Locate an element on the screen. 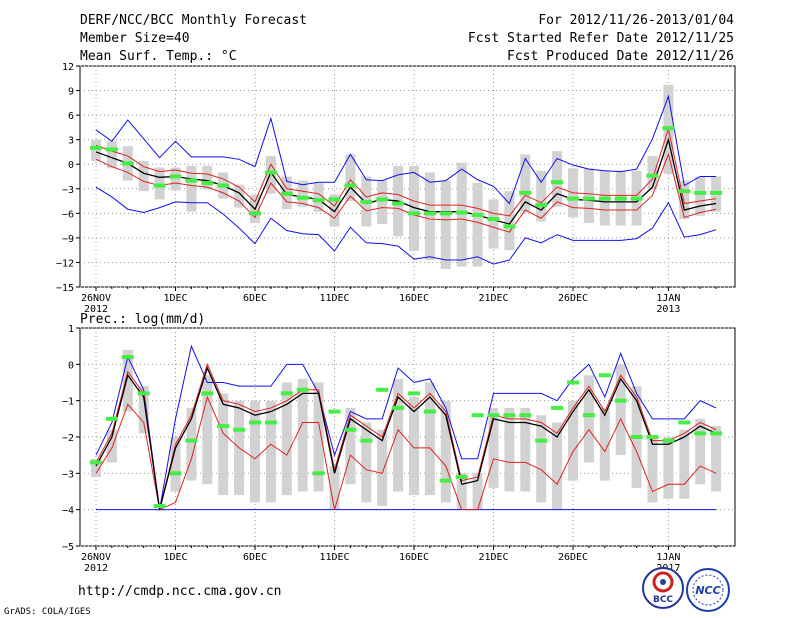  ncc-logo-text: NCC is located at coordinates (707, 590).